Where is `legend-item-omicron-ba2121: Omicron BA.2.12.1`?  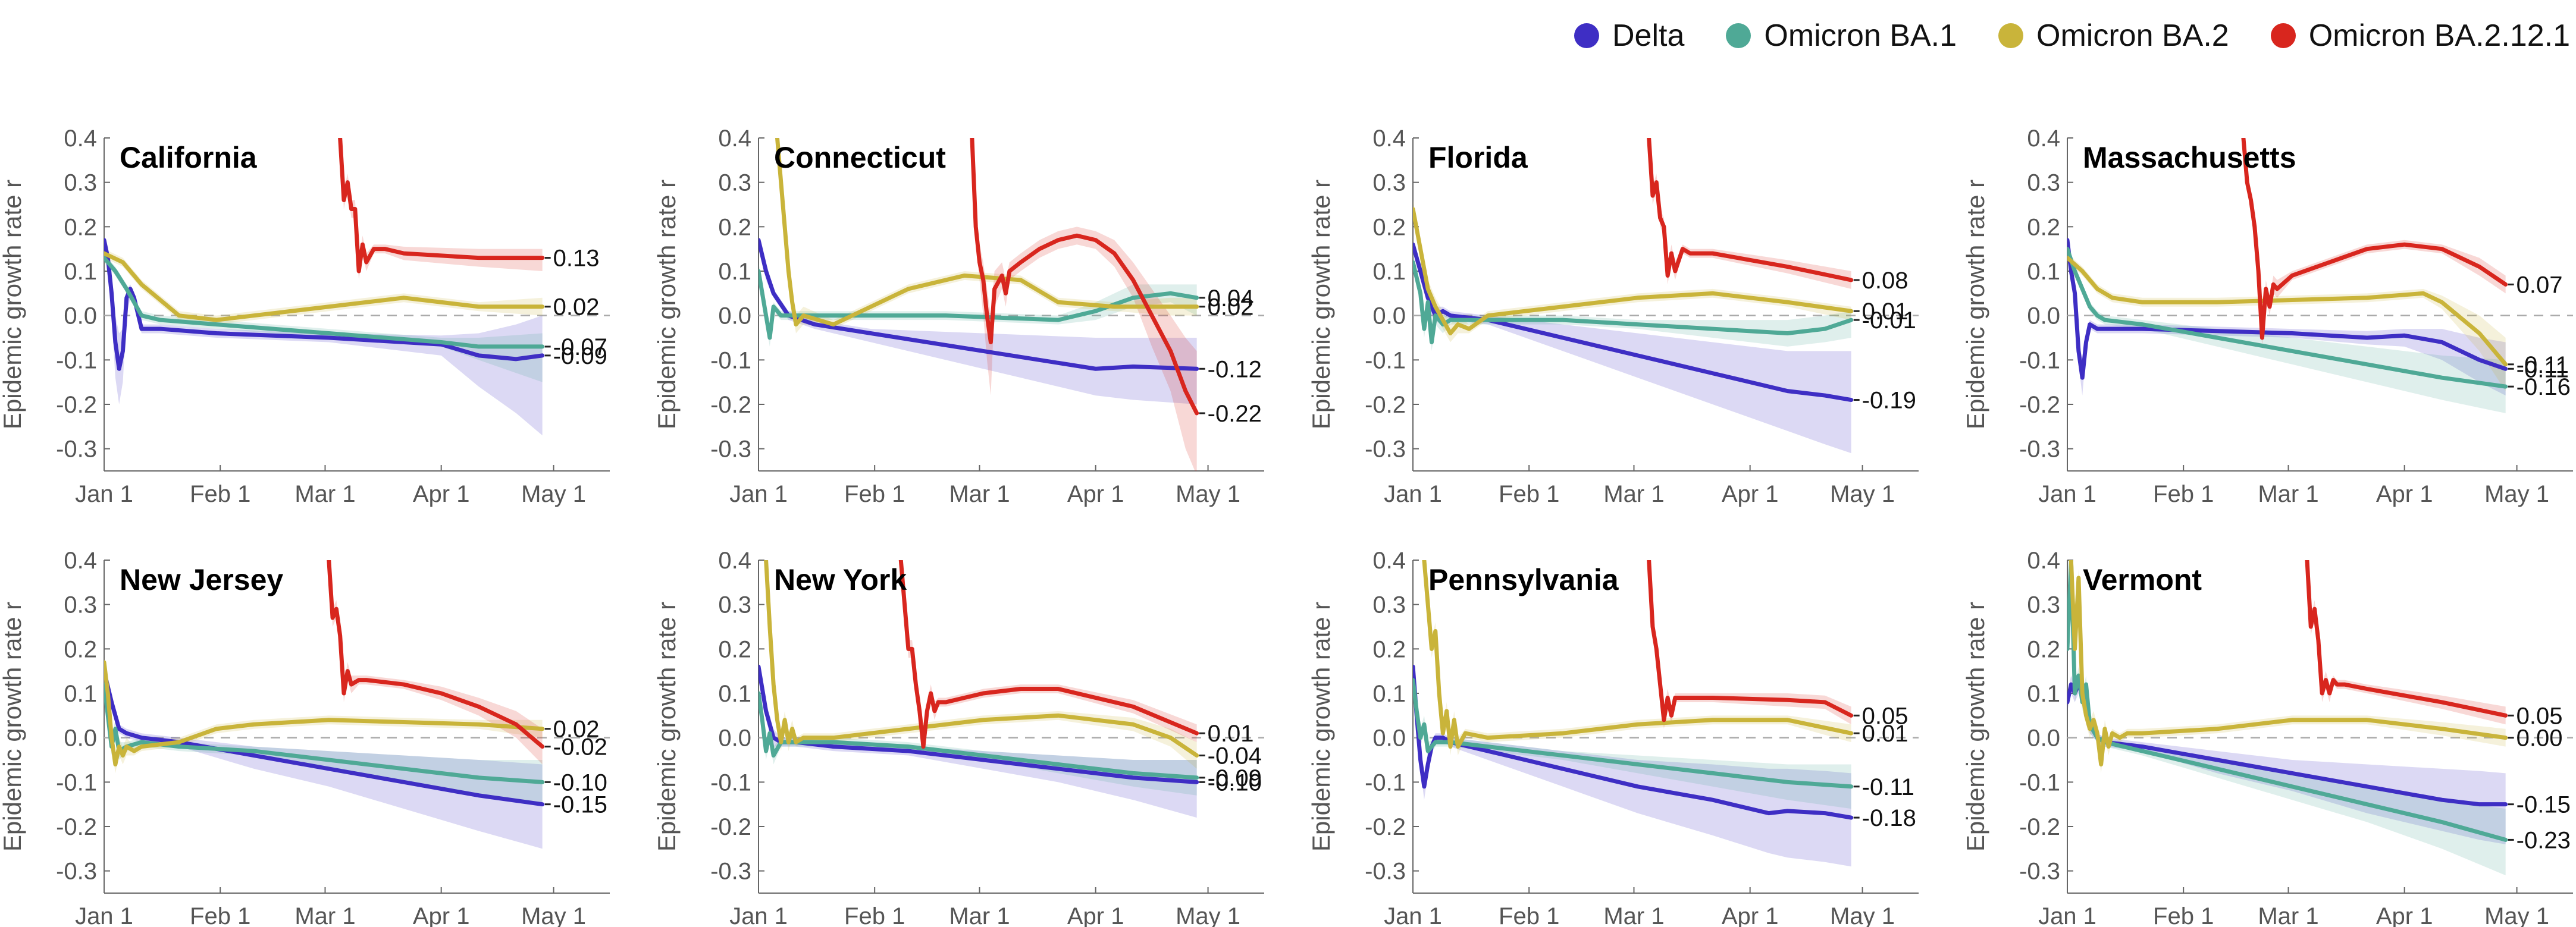 legend-item-omicron-ba2121: Omicron BA.2.12.1 is located at coordinates (2420, 36).